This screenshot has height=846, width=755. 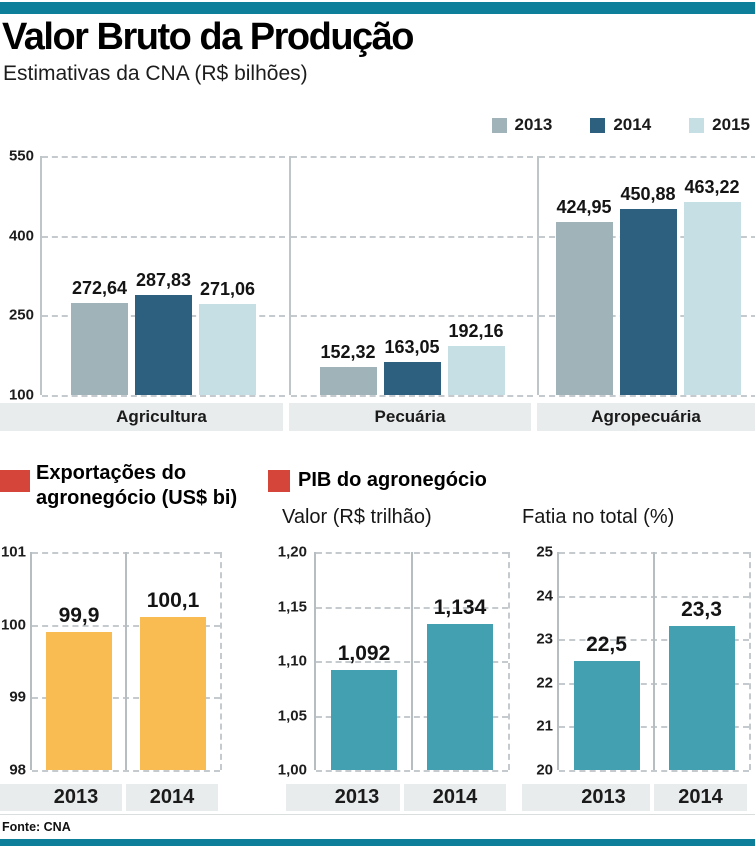 I want to click on y-axis-tick: 21, so click(x=544, y=726).